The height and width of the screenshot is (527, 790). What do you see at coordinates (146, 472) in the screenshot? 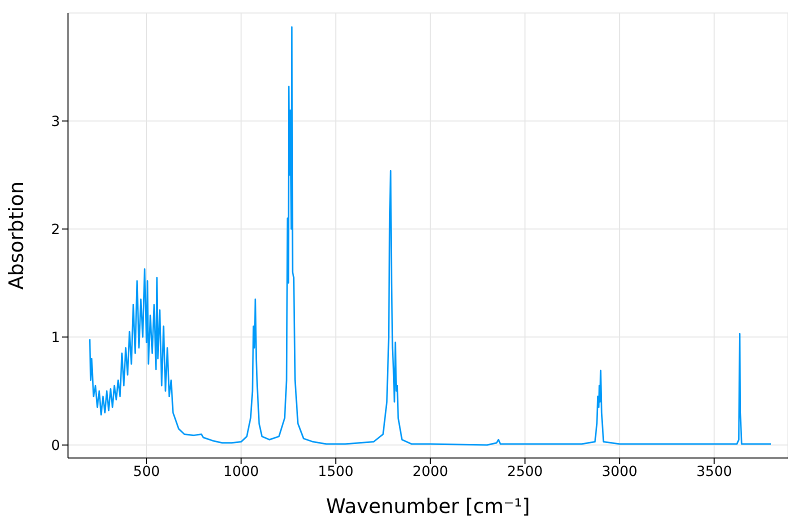
I see `x-tick-label: 500` at bounding box center [146, 472].